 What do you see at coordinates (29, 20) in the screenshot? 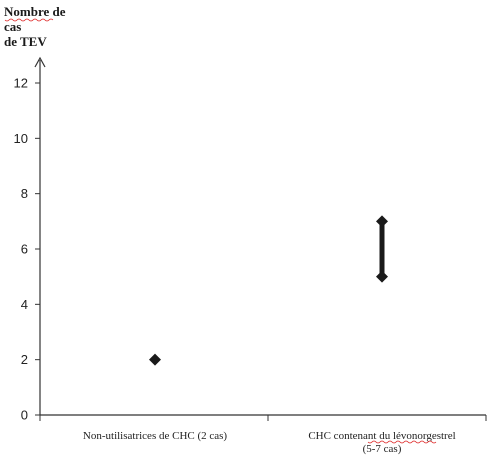
I see `spellcheck-underline-title` at bounding box center [29, 20].